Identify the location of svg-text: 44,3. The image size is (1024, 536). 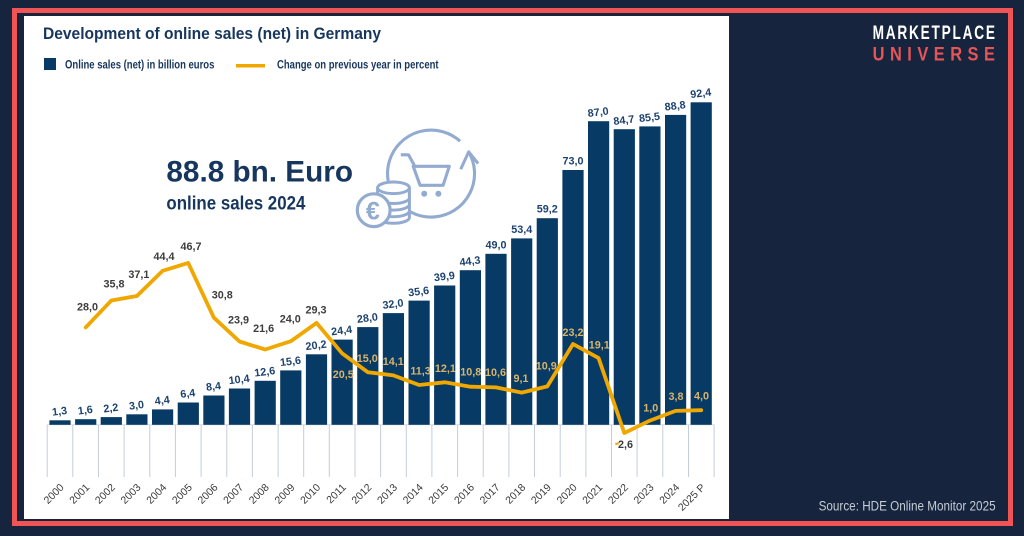
(470, 261).